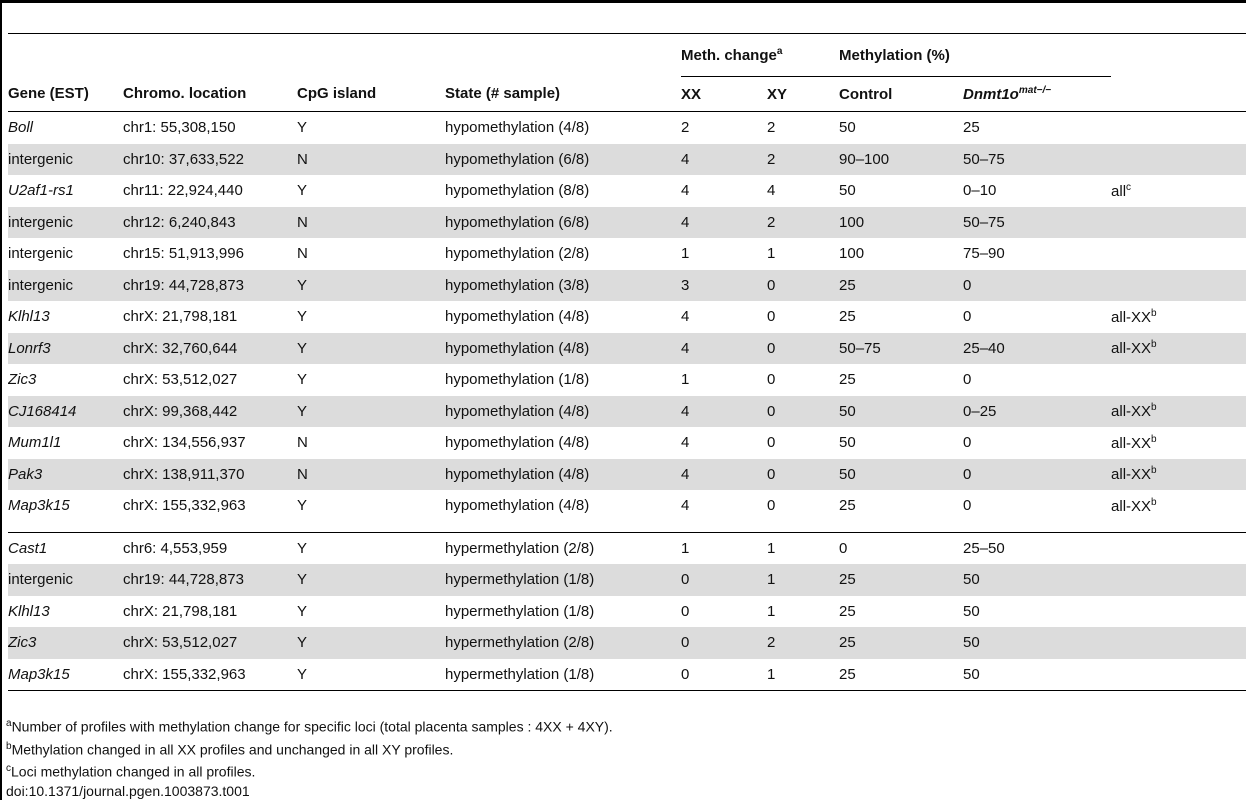  Describe the element at coordinates (724, 94) in the screenshot. I see `col-xx: XX` at that location.